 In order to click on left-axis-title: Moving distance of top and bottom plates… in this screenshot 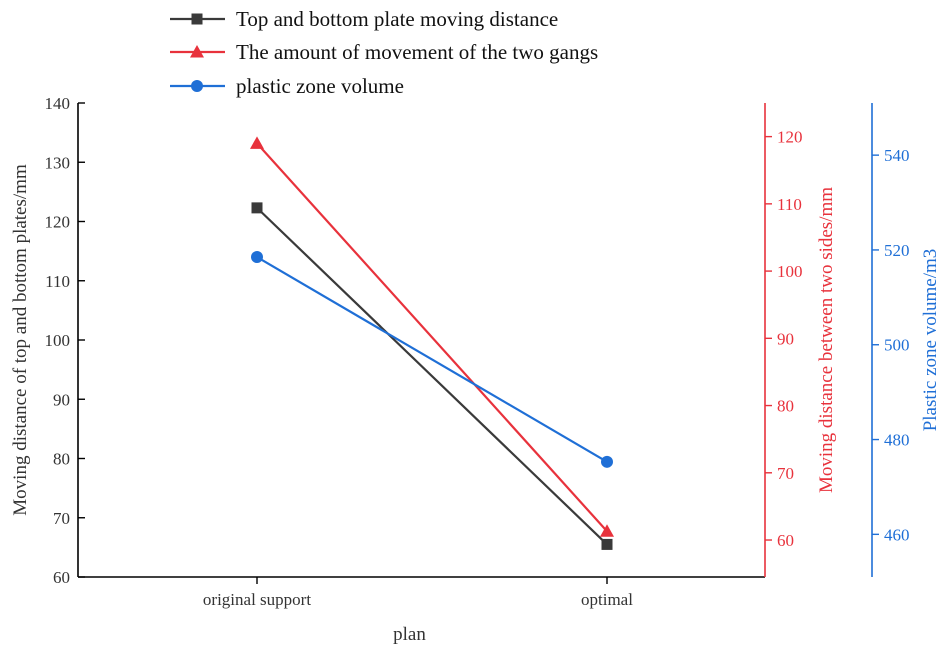, I will do `click(20, 340)`.